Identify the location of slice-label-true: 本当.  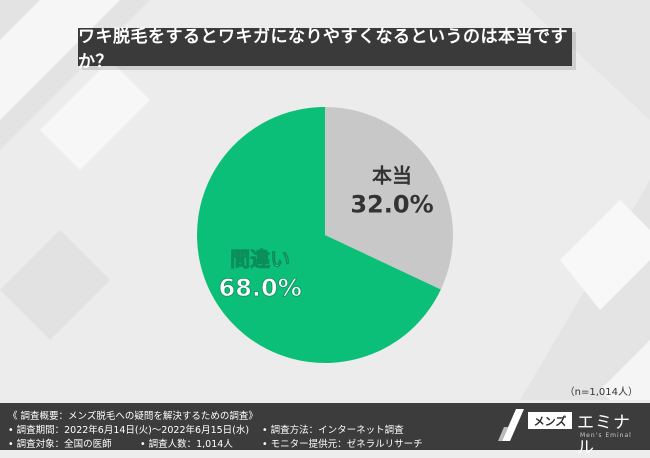
(392, 175).